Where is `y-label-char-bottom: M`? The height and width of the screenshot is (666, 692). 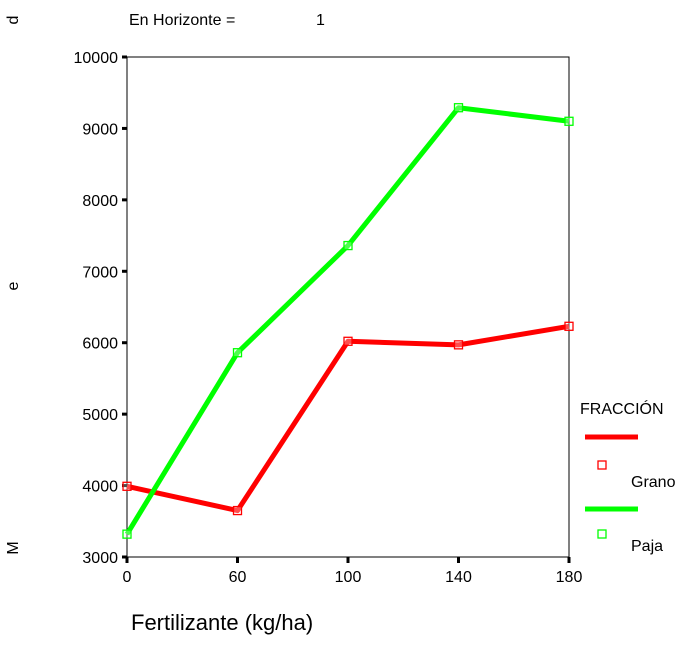
y-label-char-bottom: M is located at coordinates (13, 547).